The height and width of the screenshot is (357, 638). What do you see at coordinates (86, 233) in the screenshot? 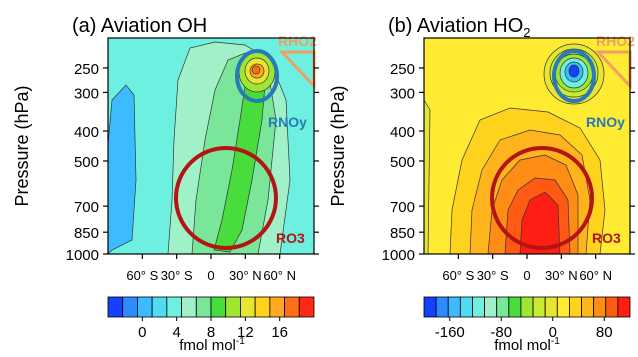
I see `panel-a-ytick-label: 850` at bounding box center [86, 233].